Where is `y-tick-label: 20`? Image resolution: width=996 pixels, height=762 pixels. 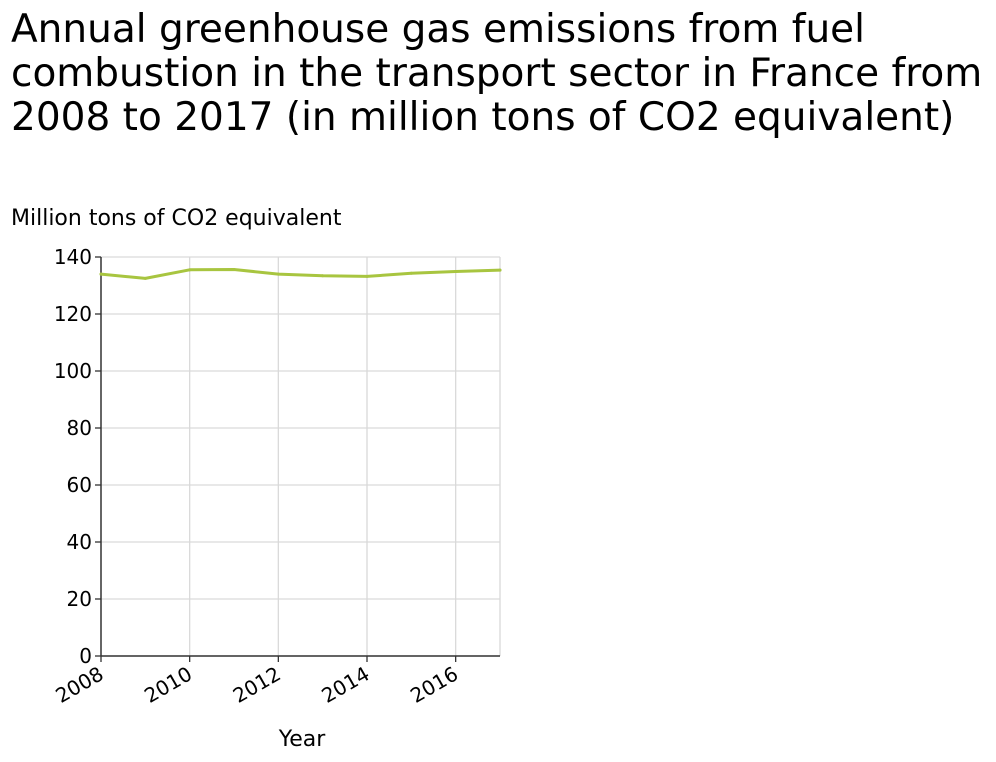 y-tick-label: 20 is located at coordinates (79, 599).